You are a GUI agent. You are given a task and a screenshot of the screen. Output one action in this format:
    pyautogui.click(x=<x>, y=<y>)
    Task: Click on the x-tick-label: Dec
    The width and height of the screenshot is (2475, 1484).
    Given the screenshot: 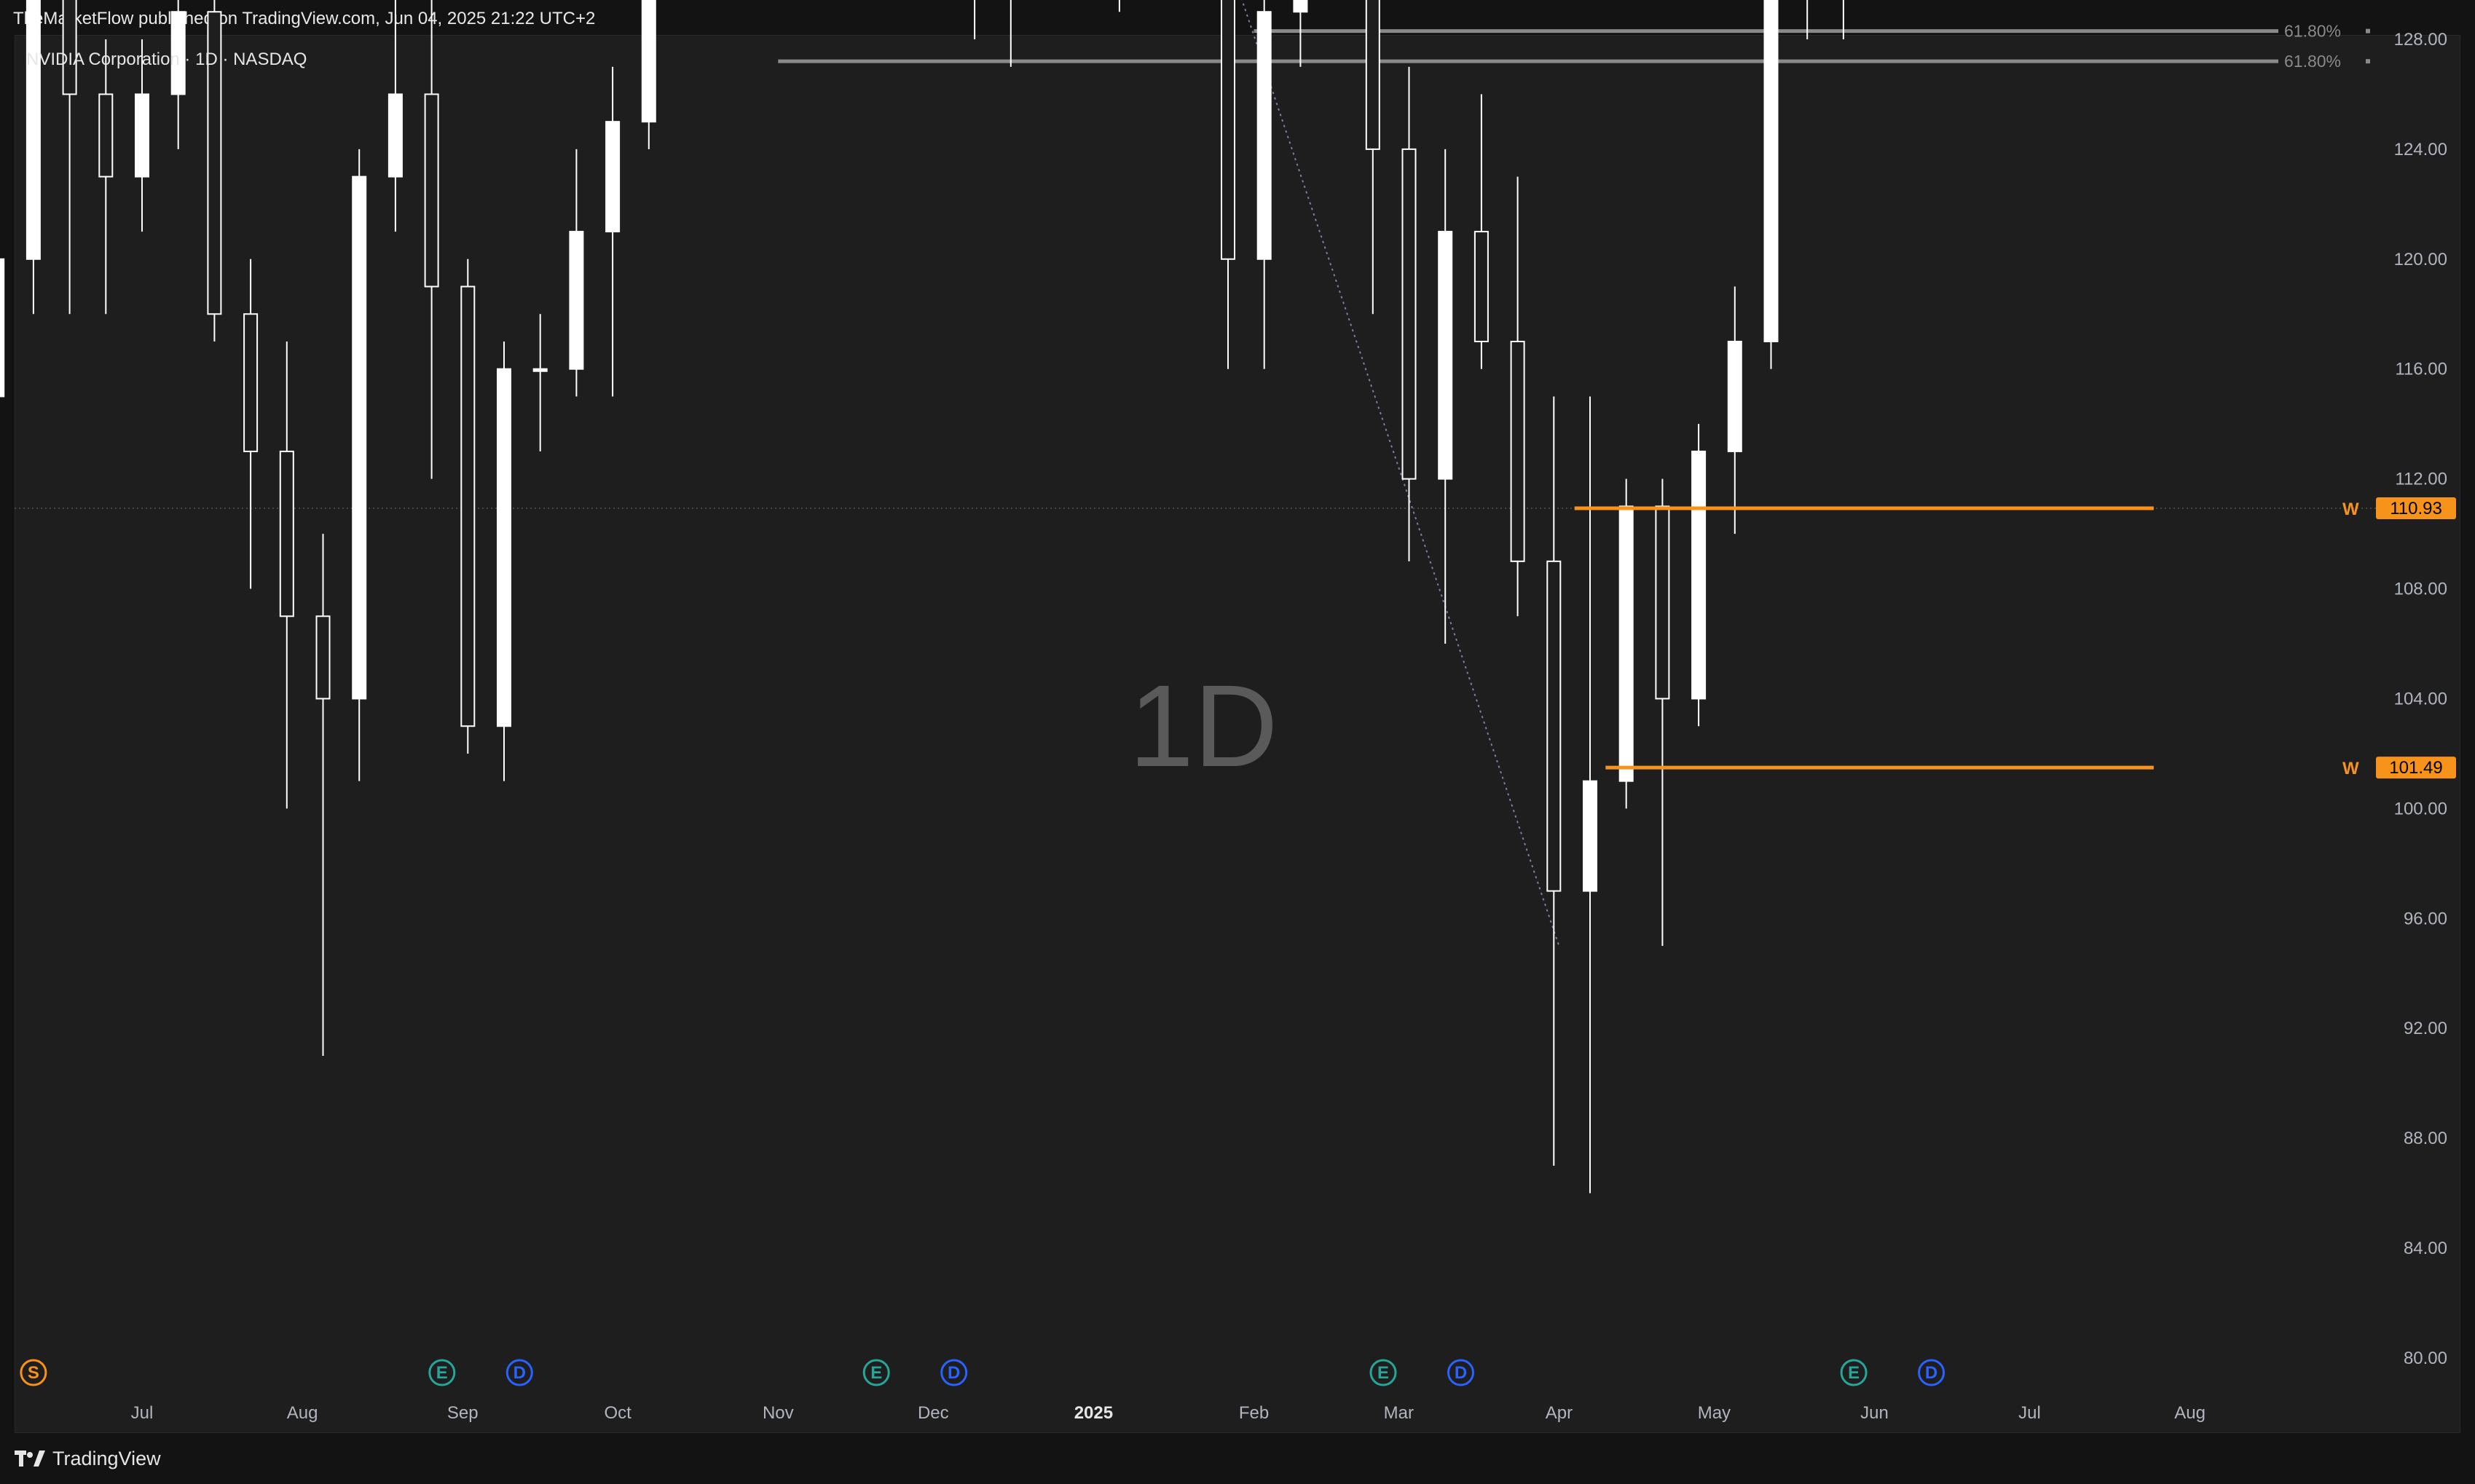 What is the action you would take?
    pyautogui.click(x=933, y=1413)
    